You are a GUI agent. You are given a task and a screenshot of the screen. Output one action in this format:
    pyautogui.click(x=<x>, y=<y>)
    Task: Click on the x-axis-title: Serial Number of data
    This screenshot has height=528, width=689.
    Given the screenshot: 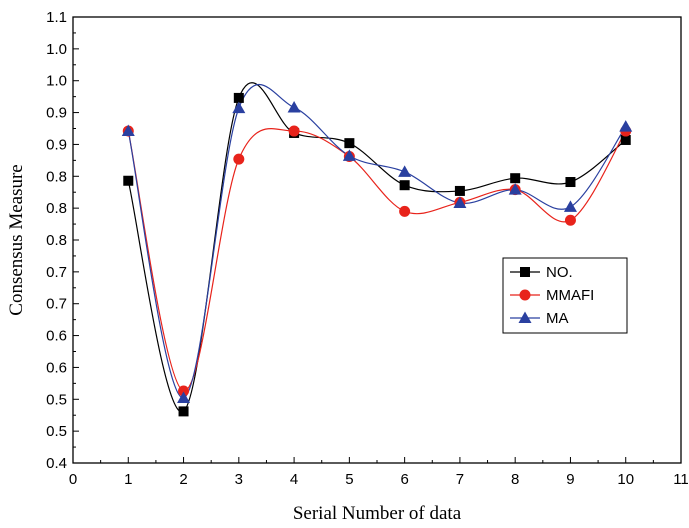 What is the action you would take?
    pyautogui.click(x=377, y=513)
    